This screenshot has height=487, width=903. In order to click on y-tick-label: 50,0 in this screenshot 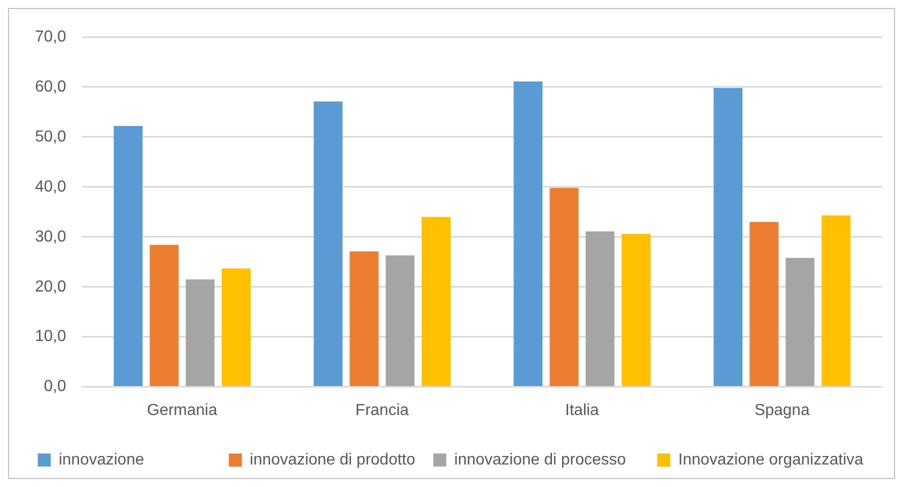, I will do `click(50, 137)`.